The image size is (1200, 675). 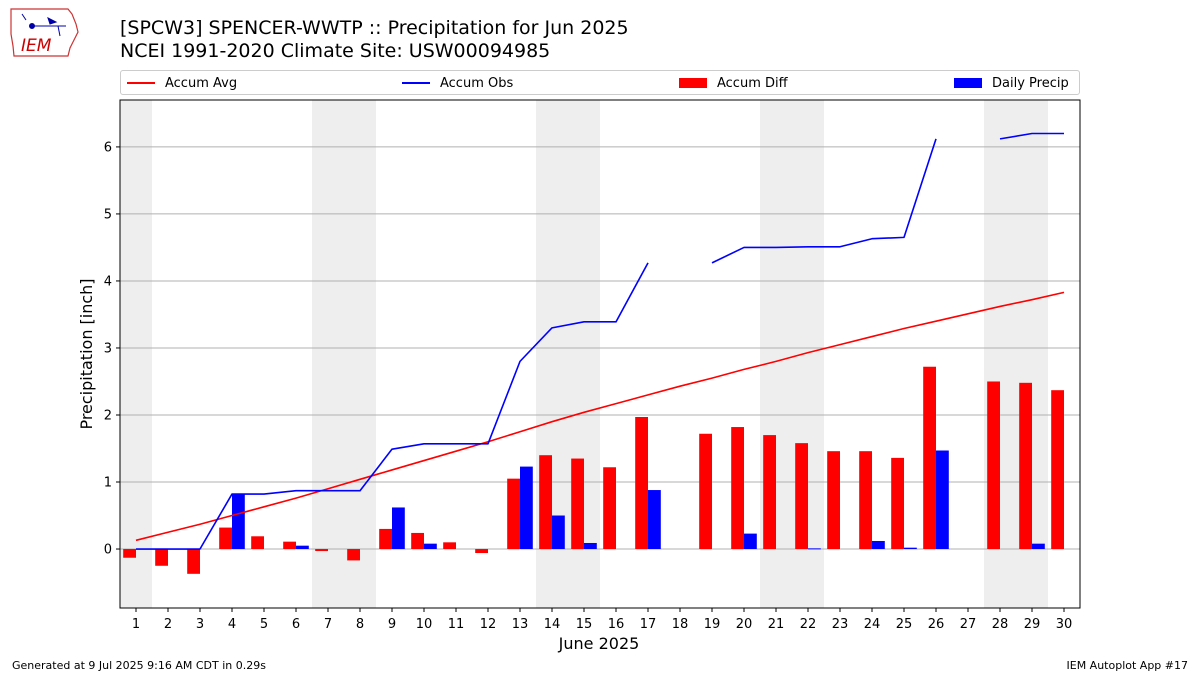 I want to click on chart-subtitle: NCEI 1991-2020 Climate Site: USW00094985, so click(x=335, y=51).